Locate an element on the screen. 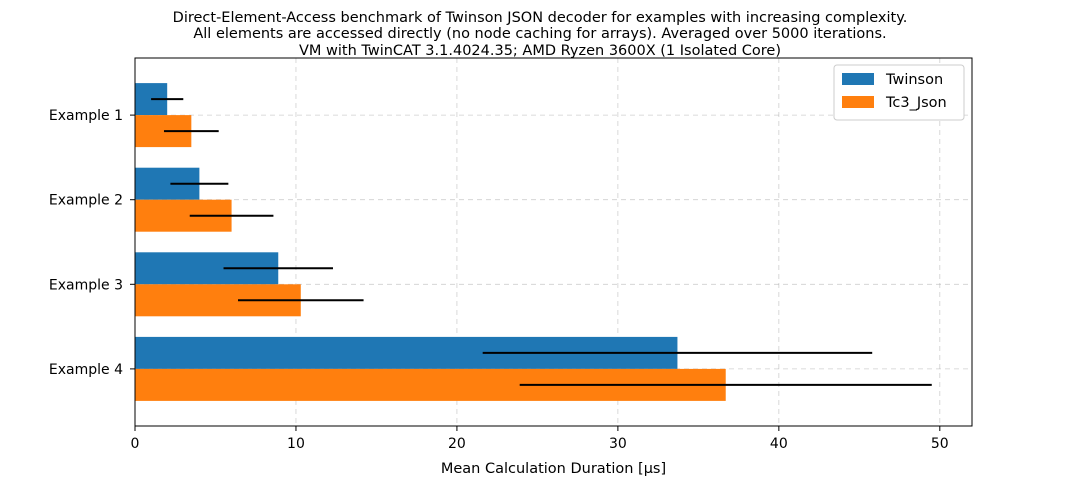 The height and width of the screenshot is (480, 1080). legend-label: Twinson is located at coordinates (914, 80).